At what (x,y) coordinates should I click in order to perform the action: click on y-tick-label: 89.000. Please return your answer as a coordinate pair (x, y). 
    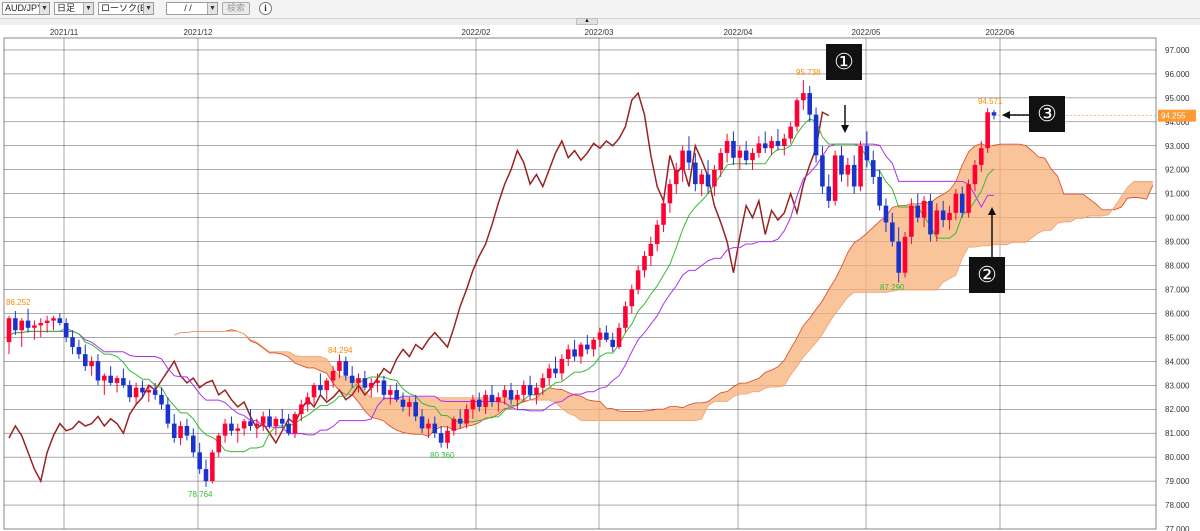
    Looking at the image, I should click on (1177, 242).